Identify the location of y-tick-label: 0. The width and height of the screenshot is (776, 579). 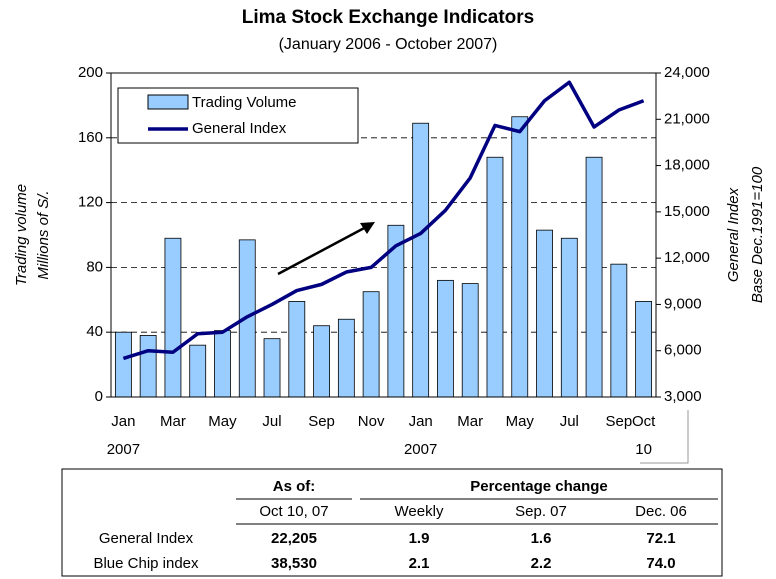
(99, 396).